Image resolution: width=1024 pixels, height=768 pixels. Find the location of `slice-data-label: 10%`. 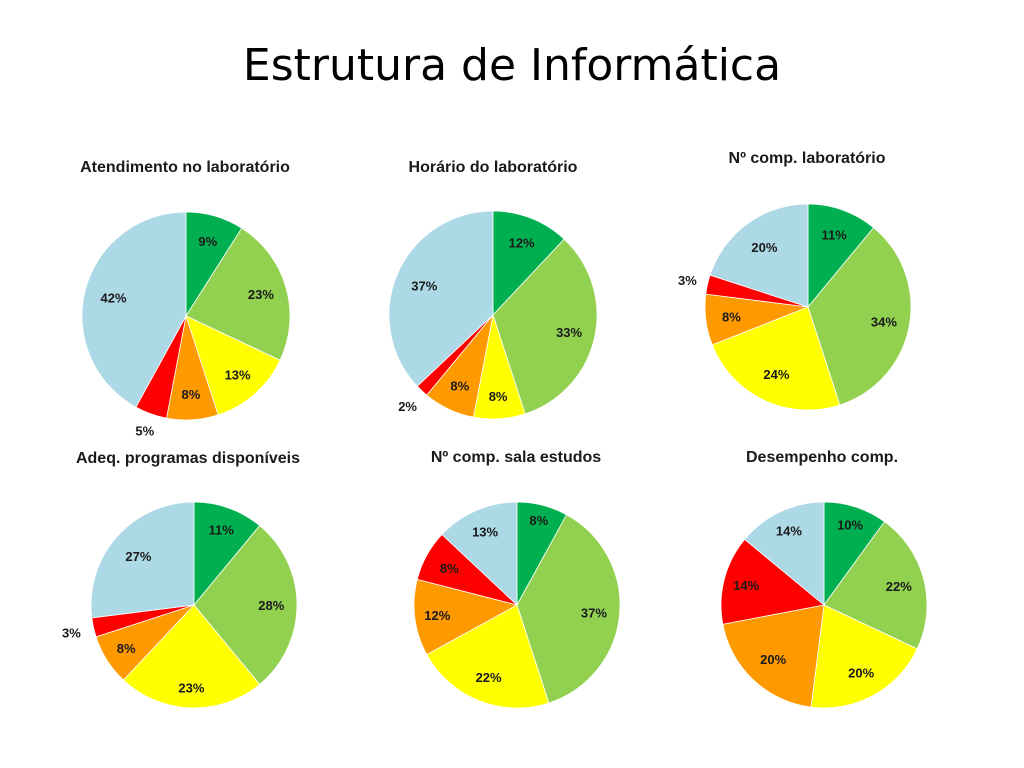

slice-data-label: 10% is located at coordinates (850, 525).